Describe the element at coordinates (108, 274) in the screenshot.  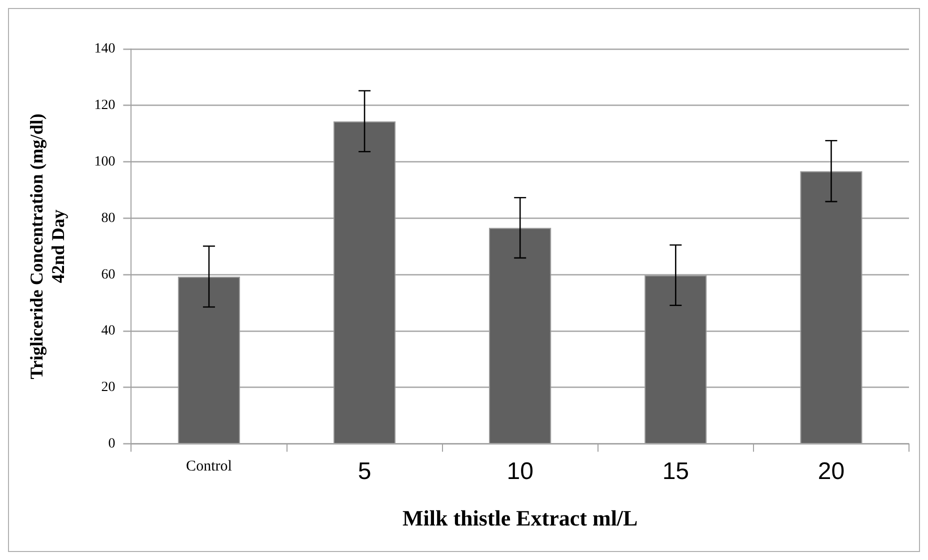
I see `y-tick-label: 60` at that location.